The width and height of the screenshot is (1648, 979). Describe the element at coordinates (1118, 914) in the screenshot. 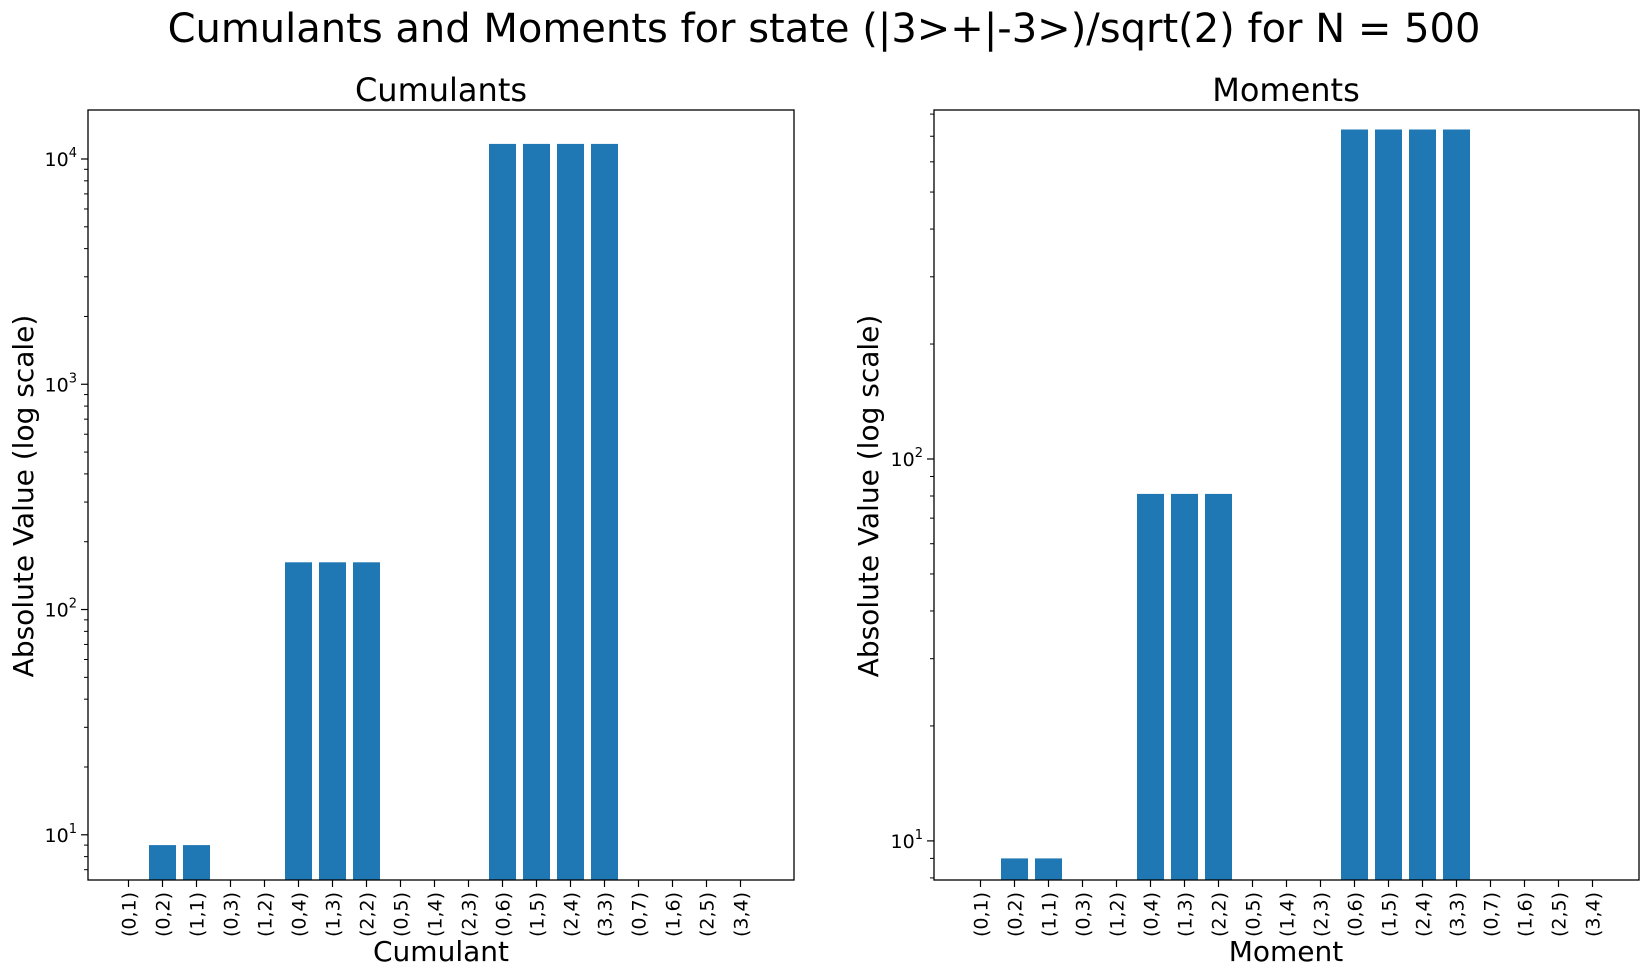

I see `moments-xtick-label: (1,2)` at that location.